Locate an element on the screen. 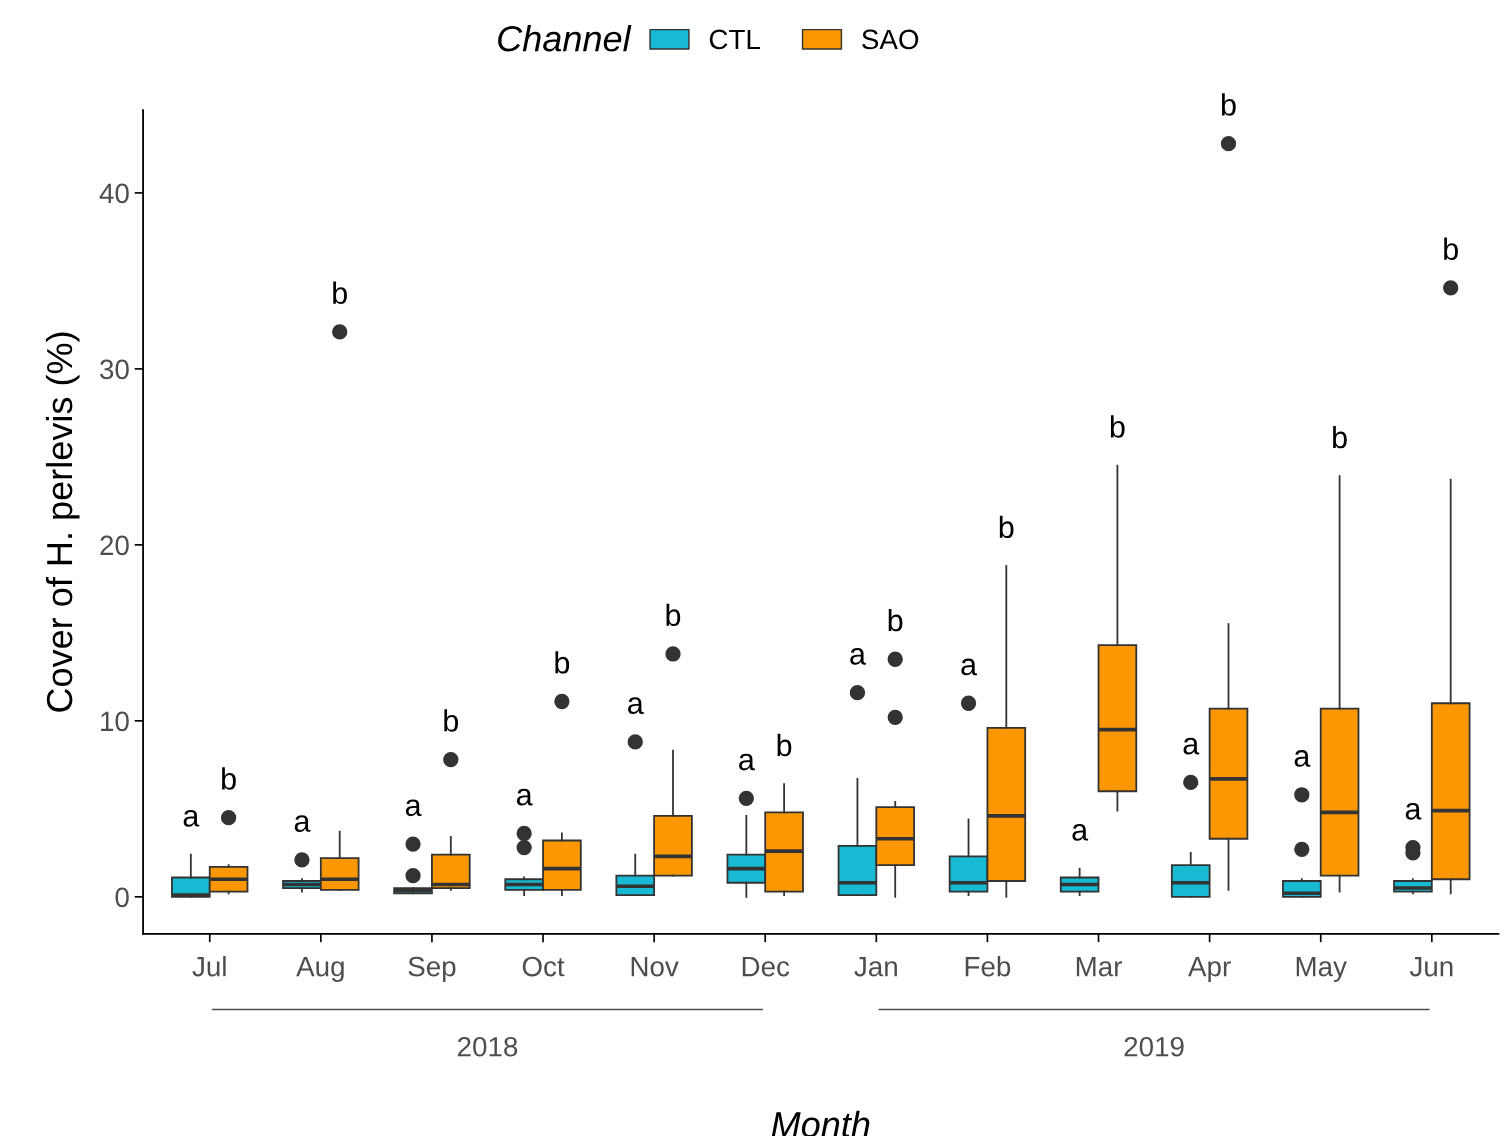  x-tick-label: Mar is located at coordinates (1099, 967).